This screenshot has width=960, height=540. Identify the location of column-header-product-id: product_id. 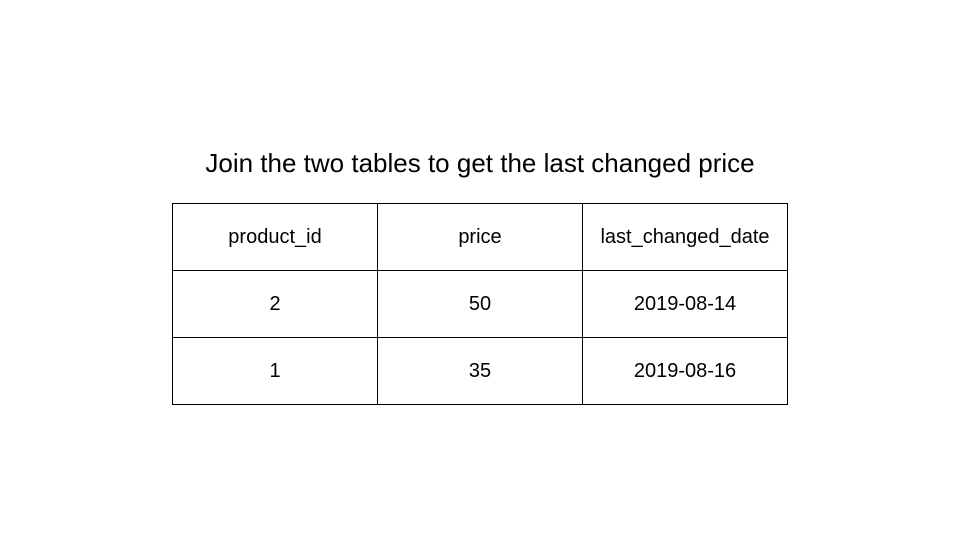
(275, 237).